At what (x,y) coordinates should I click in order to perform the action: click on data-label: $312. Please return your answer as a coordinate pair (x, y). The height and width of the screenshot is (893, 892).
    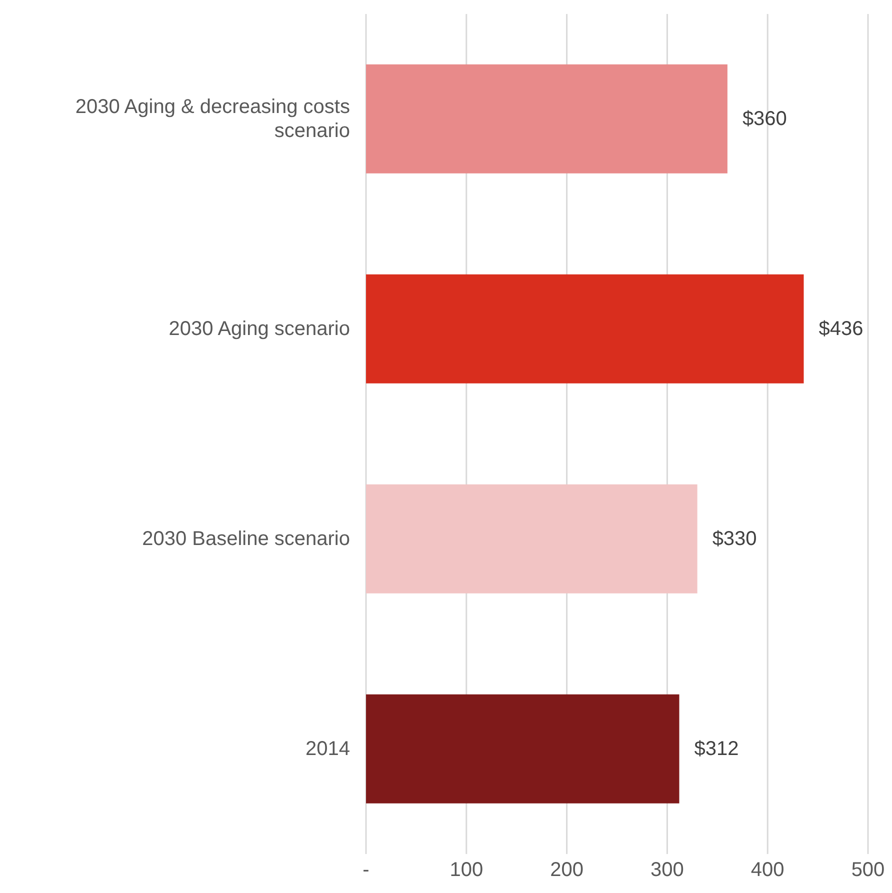
    Looking at the image, I should click on (716, 749).